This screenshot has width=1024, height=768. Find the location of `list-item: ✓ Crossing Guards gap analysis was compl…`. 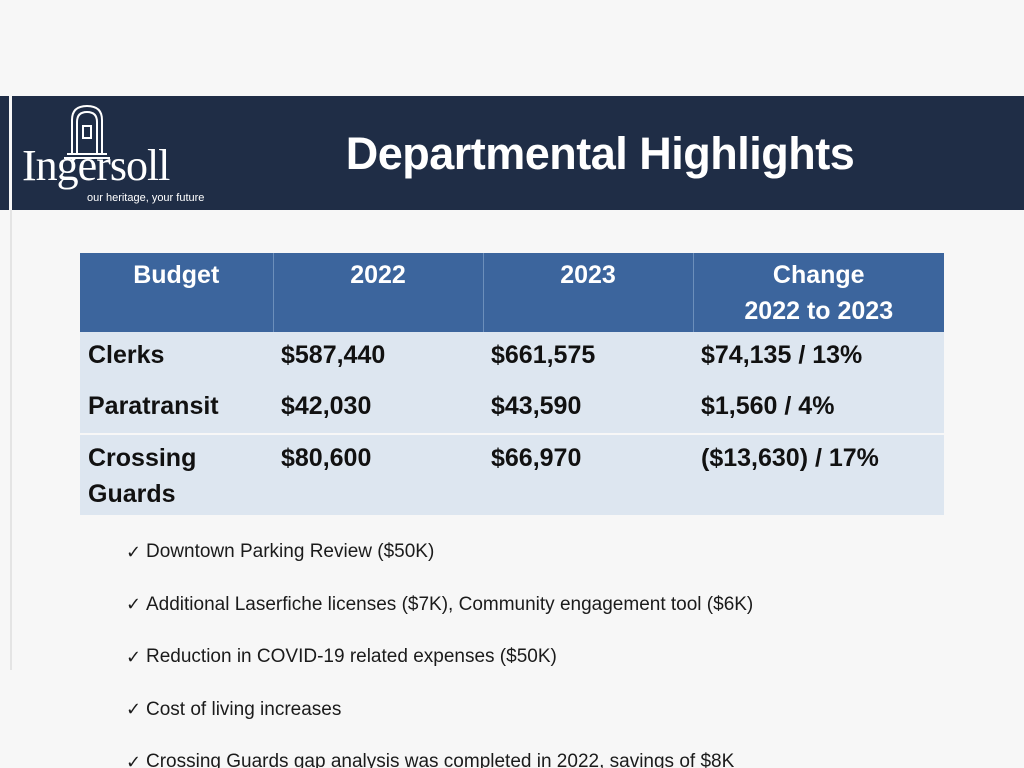

list-item: ✓ Crossing Guards gap analysis was compl… is located at coordinates (439, 752).